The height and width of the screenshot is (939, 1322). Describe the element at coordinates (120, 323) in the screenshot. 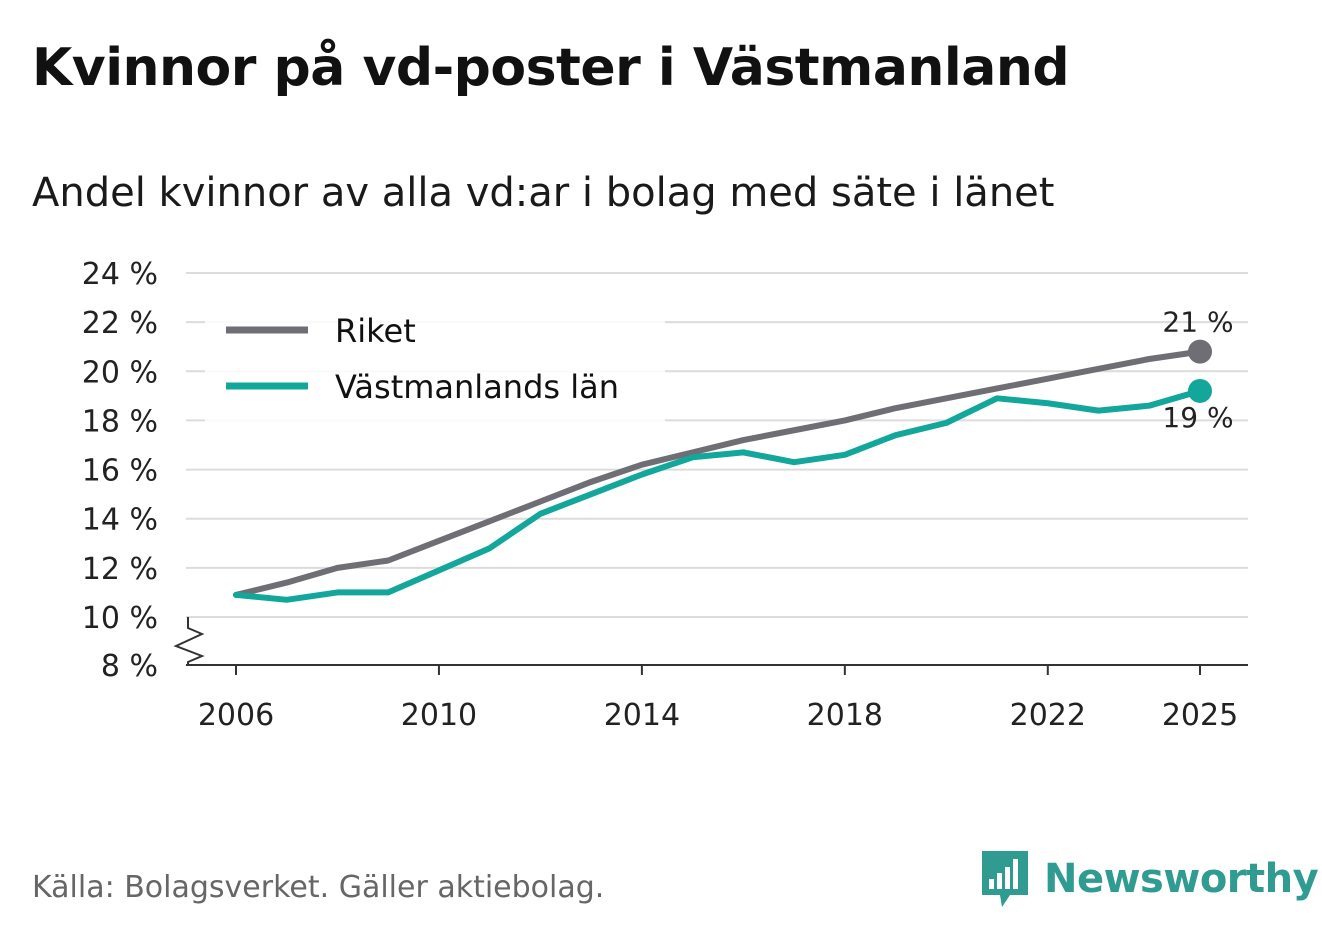

I see `y-tick-label: 22 %` at that location.